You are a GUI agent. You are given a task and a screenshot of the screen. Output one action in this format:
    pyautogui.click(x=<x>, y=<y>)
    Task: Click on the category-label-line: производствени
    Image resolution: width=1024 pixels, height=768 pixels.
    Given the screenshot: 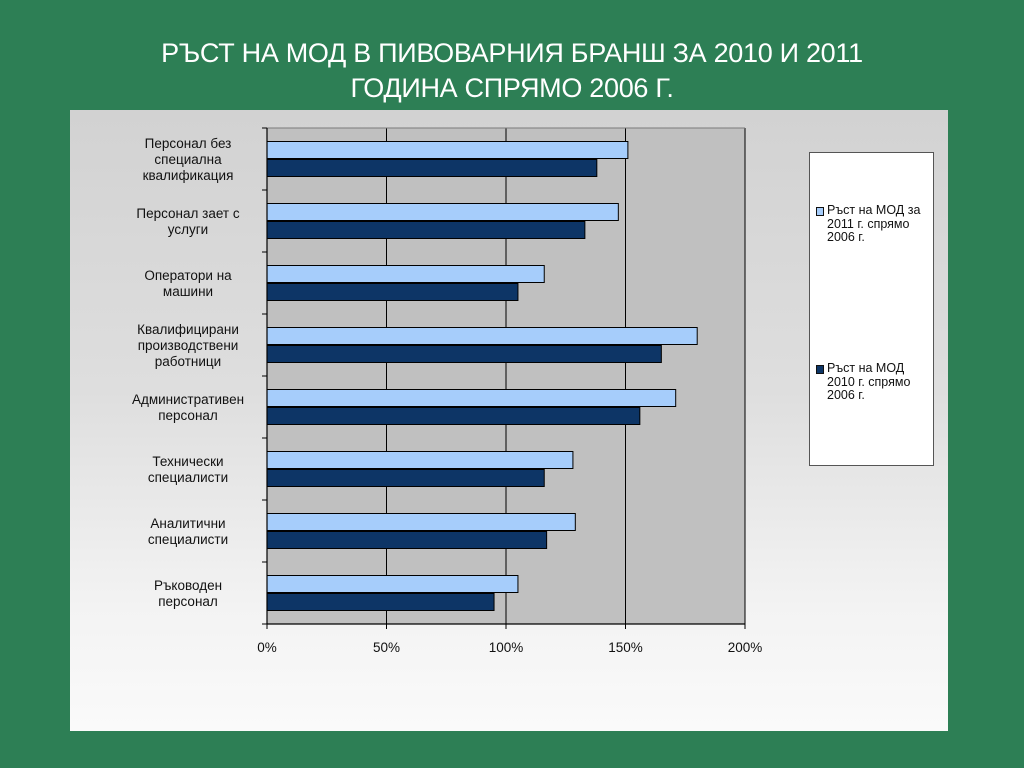 What is the action you would take?
    pyautogui.click(x=188, y=345)
    